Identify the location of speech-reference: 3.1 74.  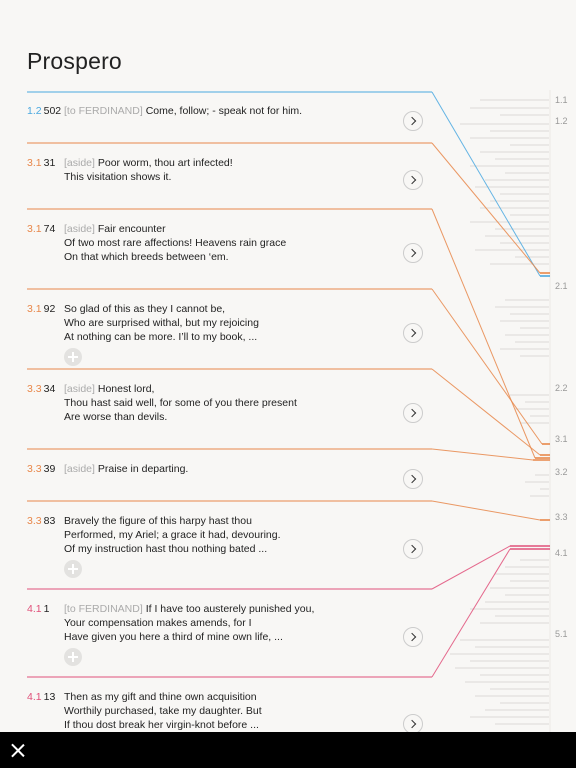
(41, 229).